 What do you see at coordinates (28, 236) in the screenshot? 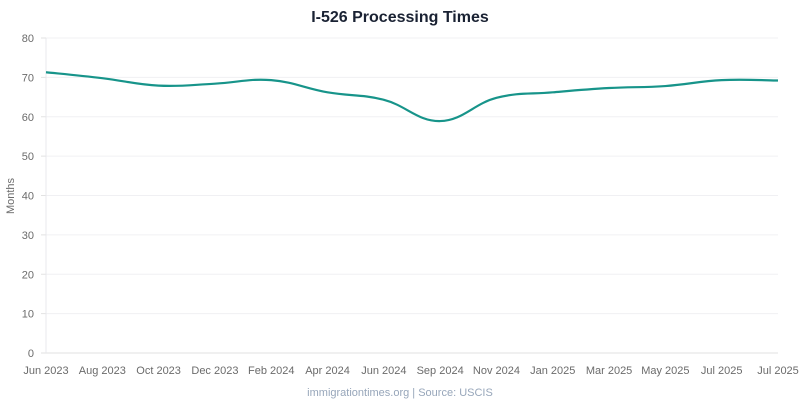
I see `y-tick-label: 30` at bounding box center [28, 236].